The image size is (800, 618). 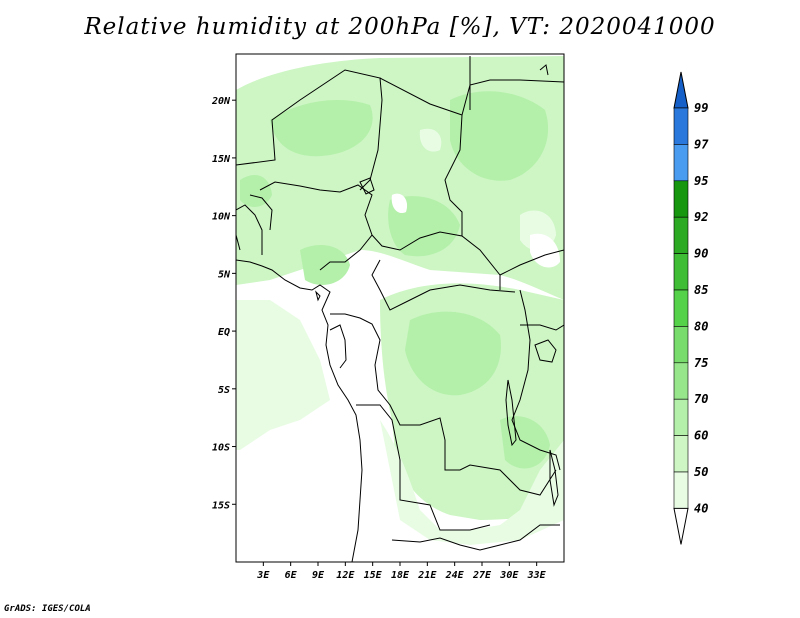 I want to click on border-cameroon-car, so click(x=436, y=260).